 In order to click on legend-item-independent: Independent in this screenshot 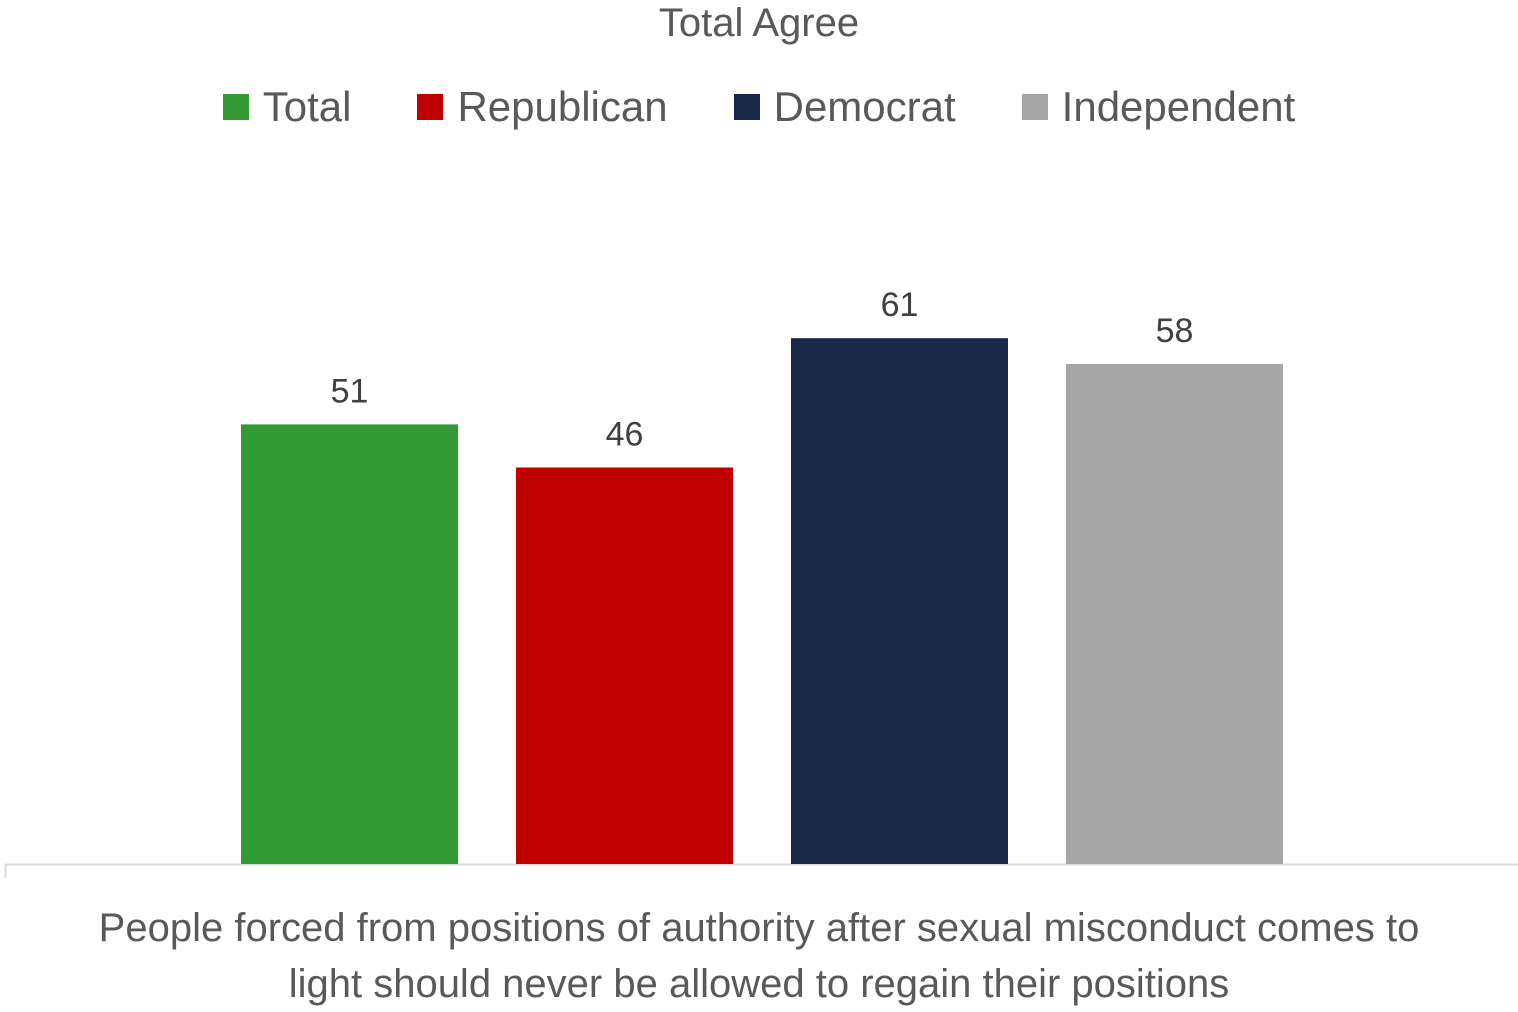, I will do `click(1158, 107)`.